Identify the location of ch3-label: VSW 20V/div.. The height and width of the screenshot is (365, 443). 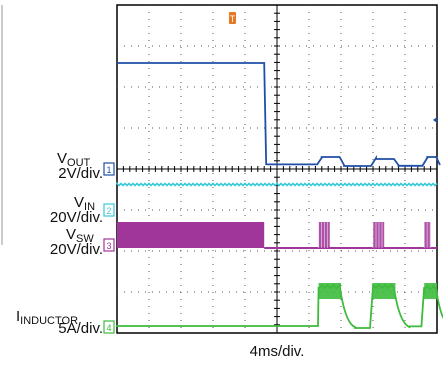
(76, 242).